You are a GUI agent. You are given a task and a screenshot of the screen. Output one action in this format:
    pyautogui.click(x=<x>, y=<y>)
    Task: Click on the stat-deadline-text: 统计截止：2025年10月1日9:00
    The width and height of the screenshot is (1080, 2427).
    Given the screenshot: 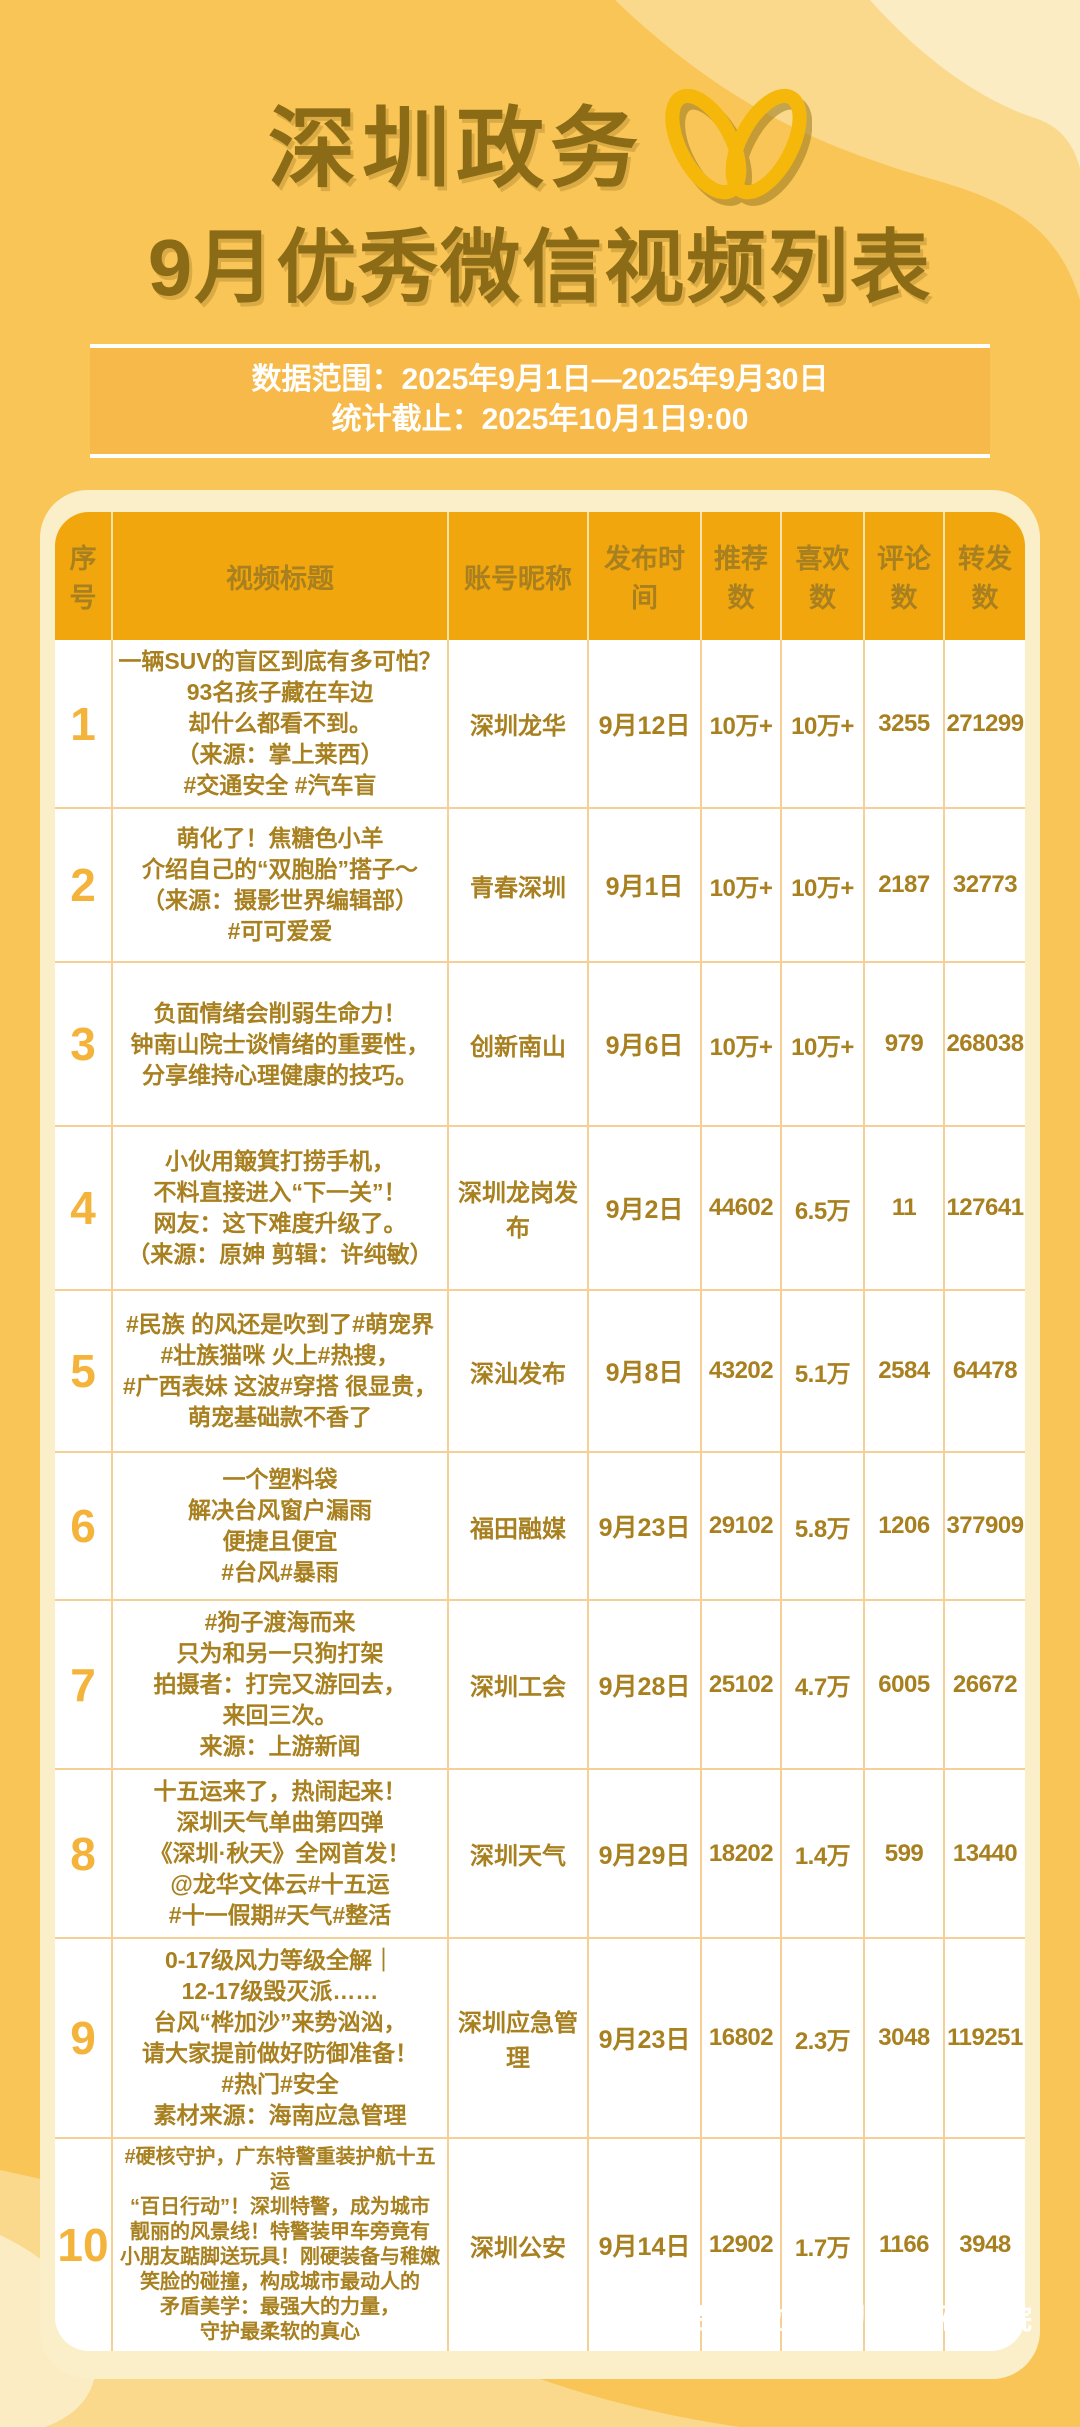 What is the action you would take?
    pyautogui.click(x=540, y=419)
    